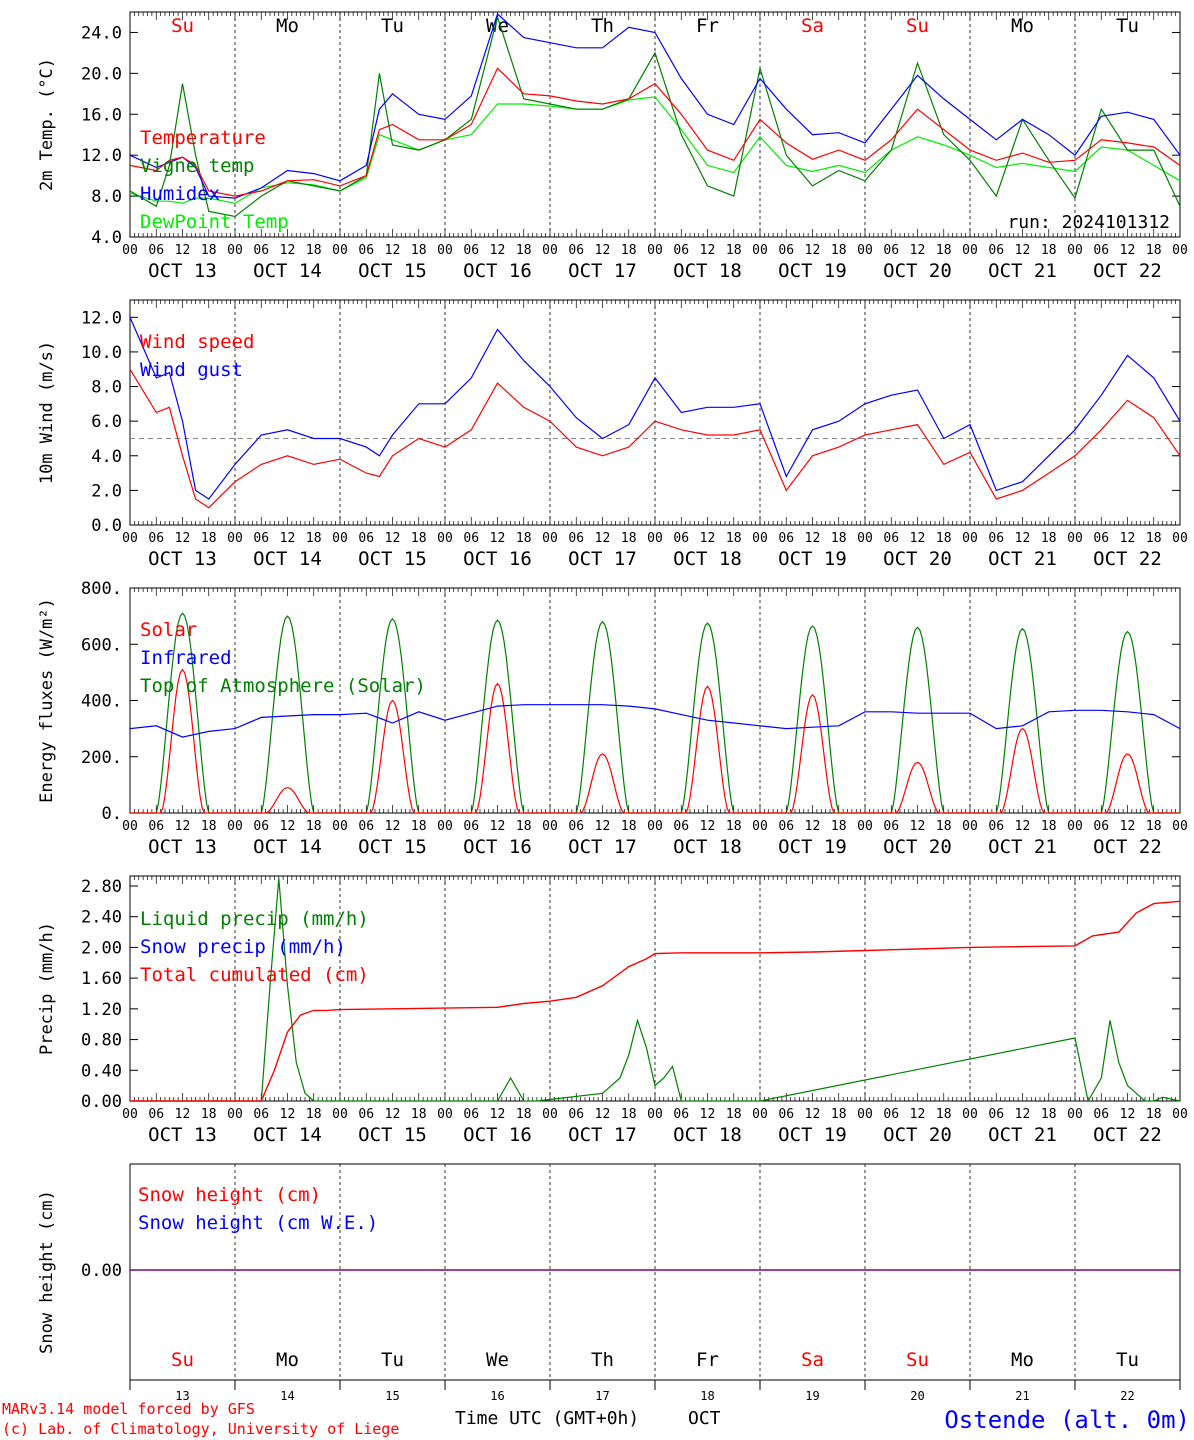  Describe the element at coordinates (547, 1418) in the screenshot. I see `x-axis-label: Time UTC (GMT+0h)` at that location.